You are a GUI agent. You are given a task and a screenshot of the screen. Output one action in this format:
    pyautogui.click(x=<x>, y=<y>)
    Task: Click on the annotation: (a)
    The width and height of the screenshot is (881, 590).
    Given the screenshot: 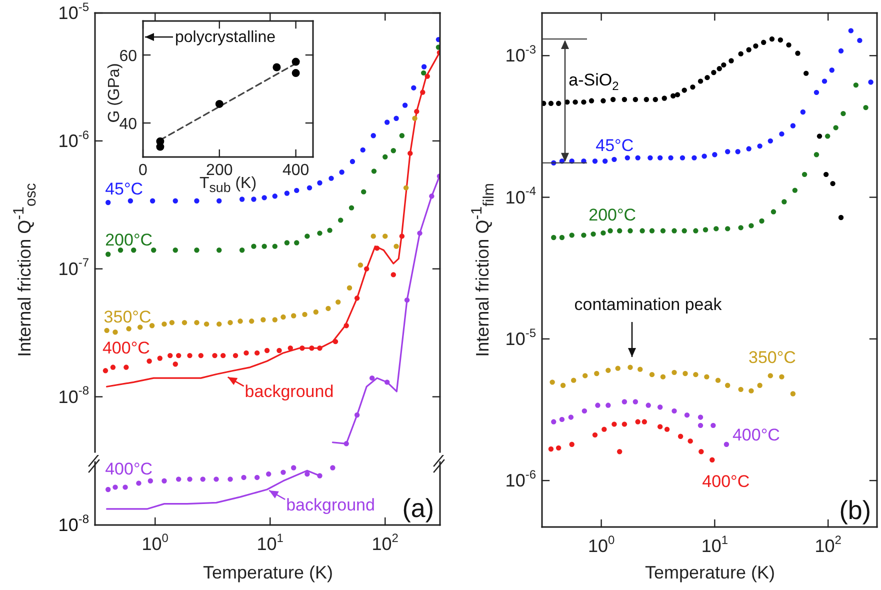 What is the action you would take?
    pyautogui.click(x=418, y=508)
    